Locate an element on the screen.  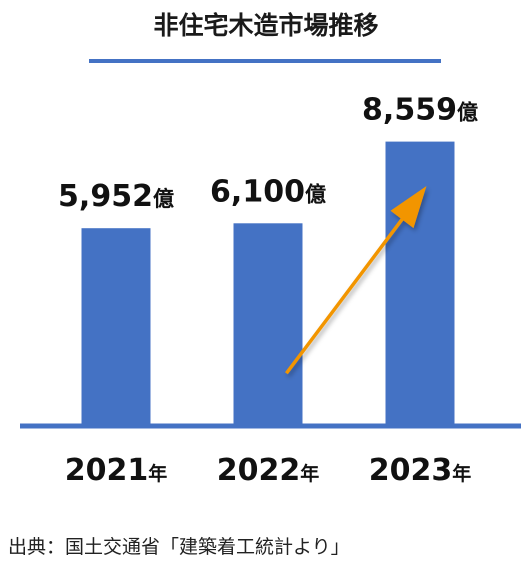
category-label-2023: 2023年 is located at coordinates (420, 470).